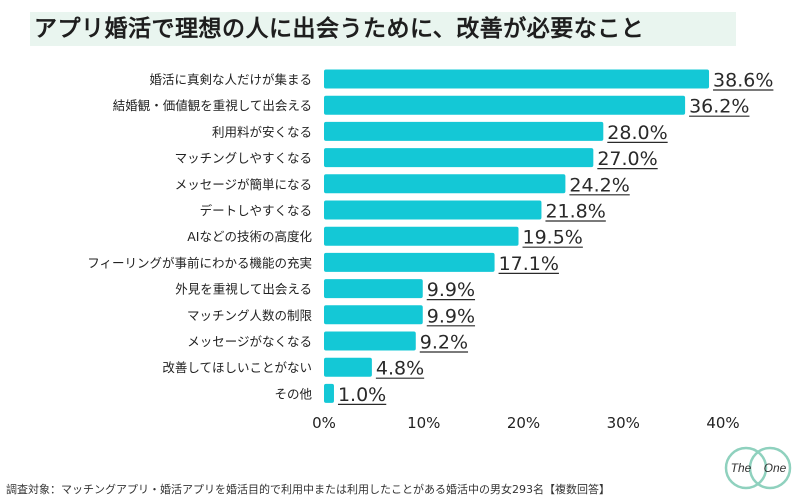  I want to click on x-tick-label: 20%, so click(523, 423).